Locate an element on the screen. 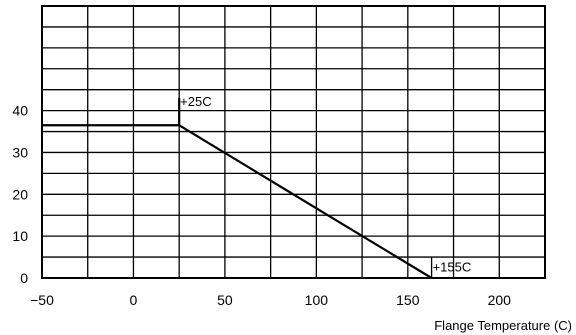 The height and width of the screenshot is (335, 576). x-tick-label: 50 is located at coordinates (225, 300).